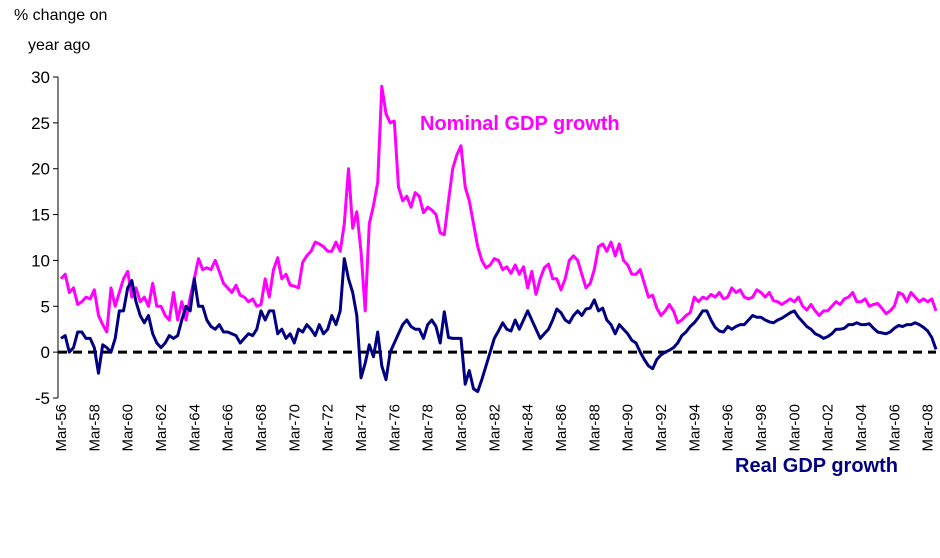 This screenshot has height=558, width=940. Describe the element at coordinates (494, 428) in the screenshot. I see `x-tick-label: Mar-82` at that location.